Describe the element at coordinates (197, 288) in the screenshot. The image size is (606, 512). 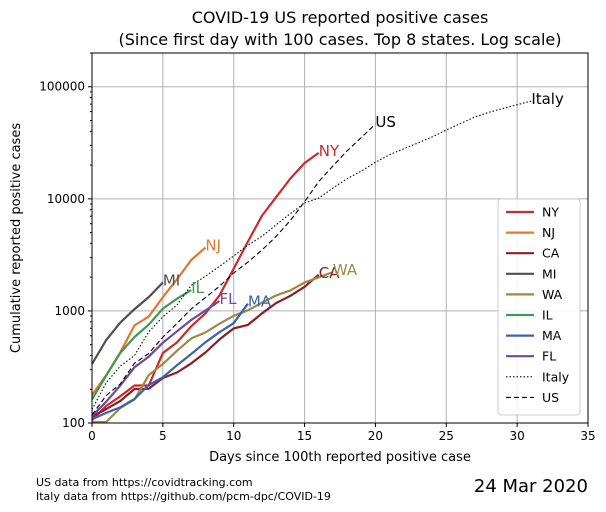
I see `series-end-label-il: IL` at that location.